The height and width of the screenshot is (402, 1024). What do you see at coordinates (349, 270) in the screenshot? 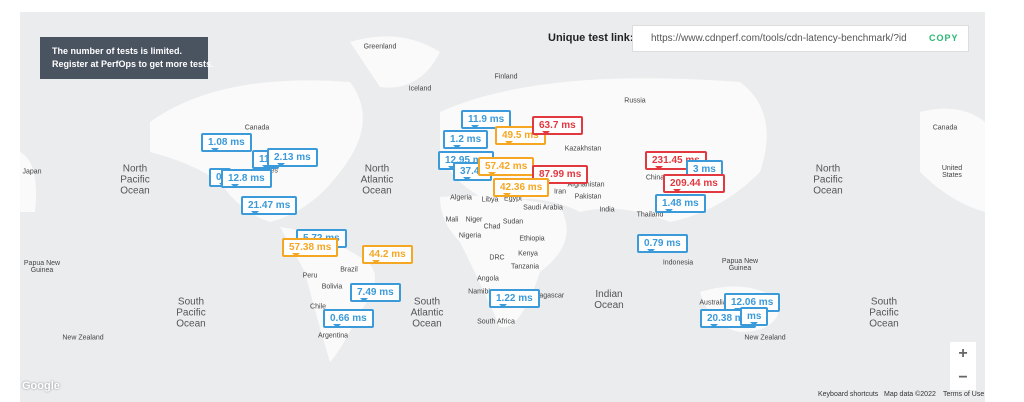
I see `place-label: Brazil` at bounding box center [349, 270].